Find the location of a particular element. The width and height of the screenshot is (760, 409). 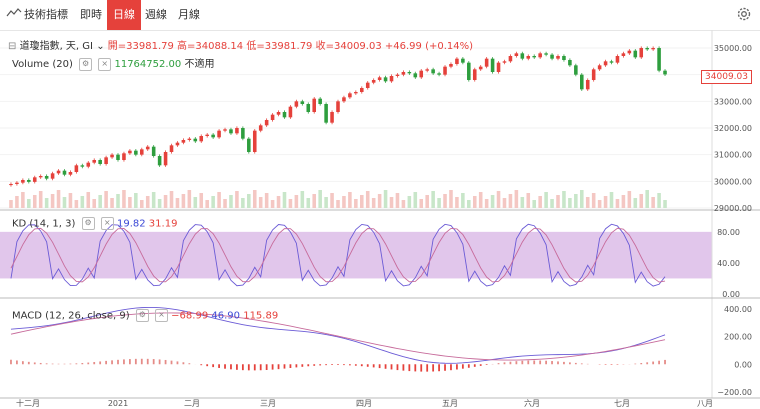

tab-daily: 日線 is located at coordinates (124, 15).